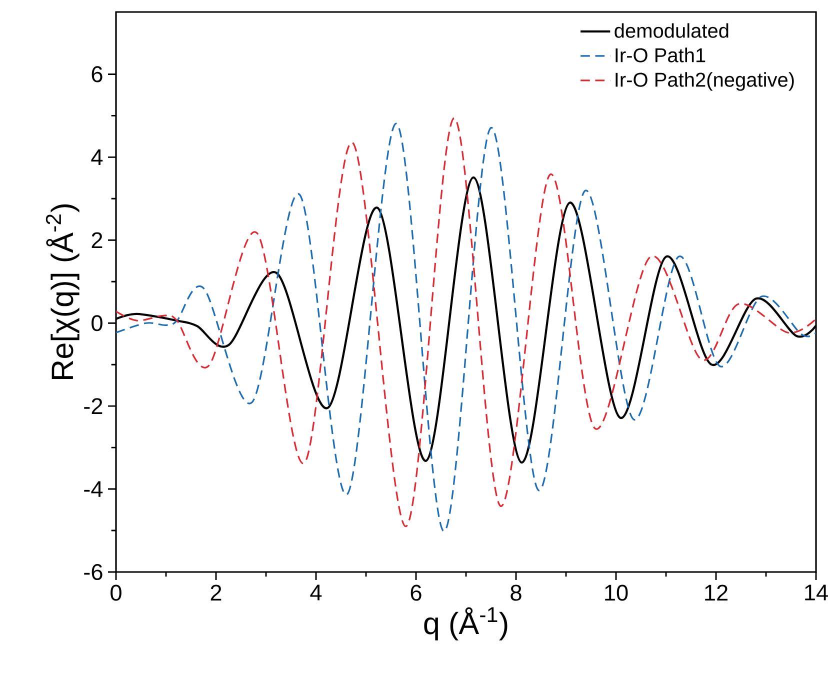 This screenshot has width=837, height=681. What do you see at coordinates (716, 592) in the screenshot?
I see `x-tick-label: 12` at bounding box center [716, 592].